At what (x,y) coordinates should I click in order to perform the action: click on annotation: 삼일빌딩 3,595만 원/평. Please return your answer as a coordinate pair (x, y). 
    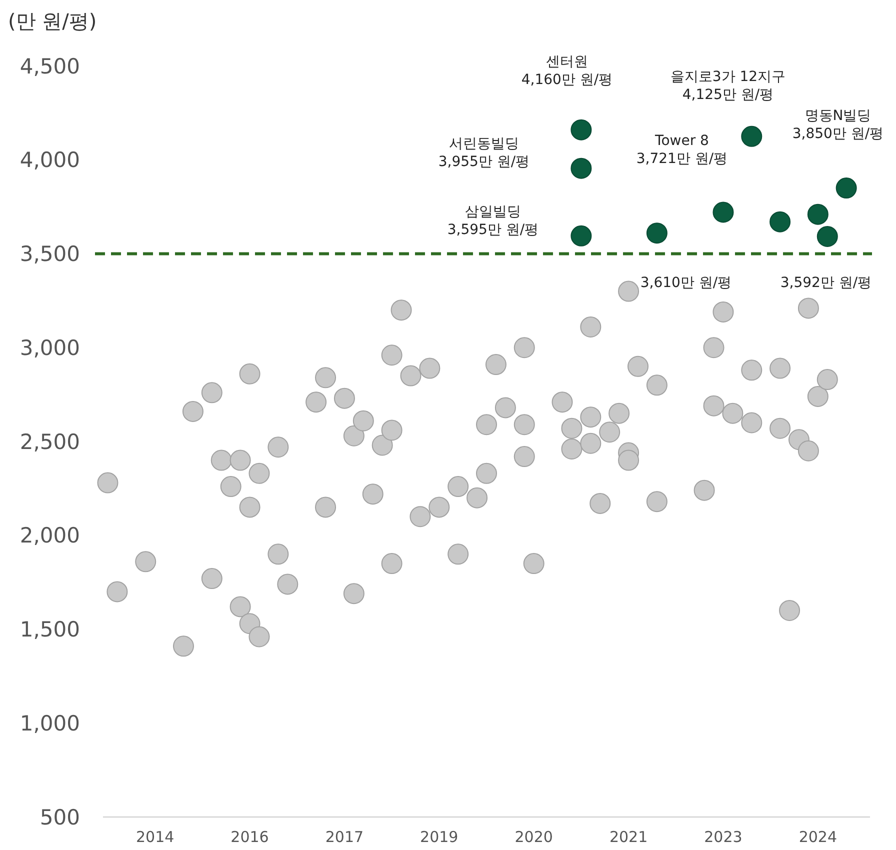
    Looking at the image, I should click on (493, 221).